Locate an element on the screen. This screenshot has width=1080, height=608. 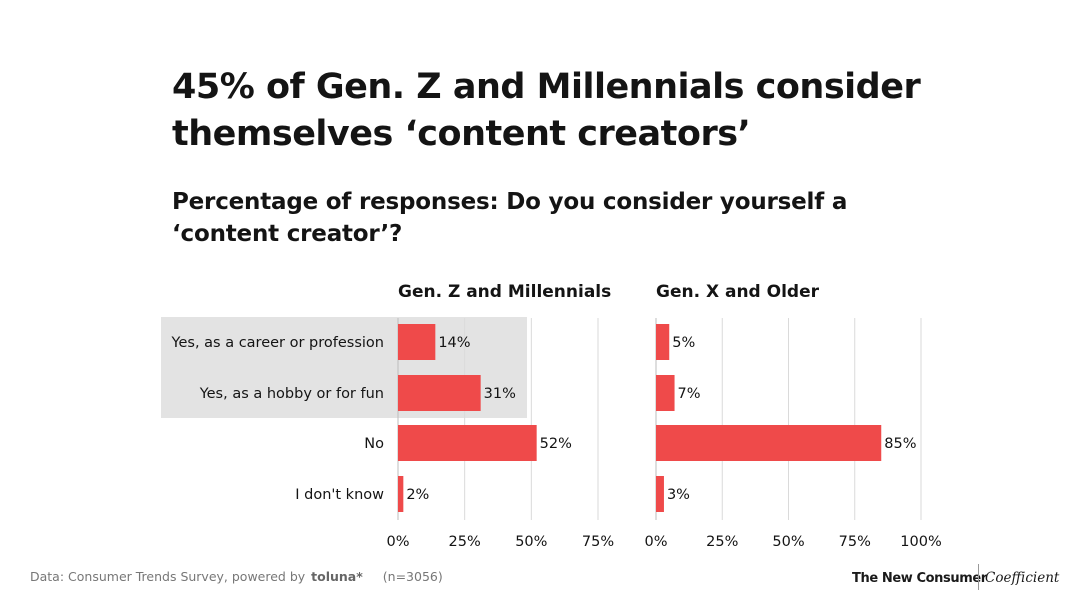
panel-title: Gen. Z and Millennials is located at coordinates (504, 292).